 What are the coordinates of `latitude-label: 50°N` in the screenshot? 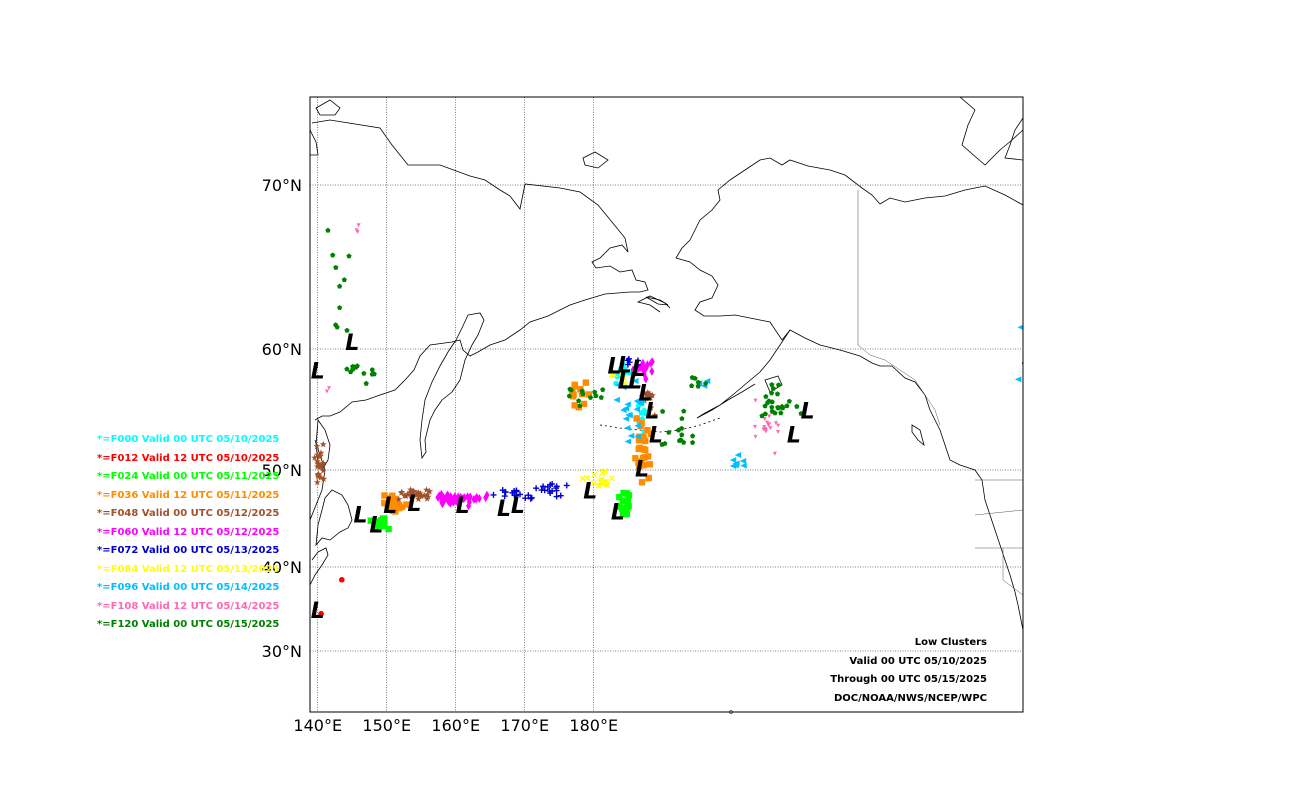 It's located at (282, 470).